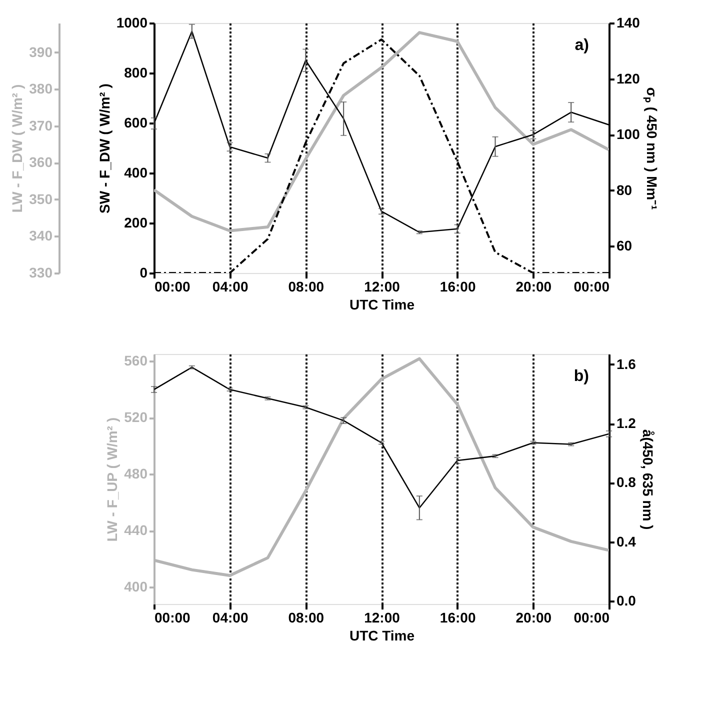 Image resolution: width=721 pixels, height=704 pixels. What do you see at coordinates (41, 272) in the screenshot?
I see `y3-tick-label: 330` at bounding box center [41, 272].